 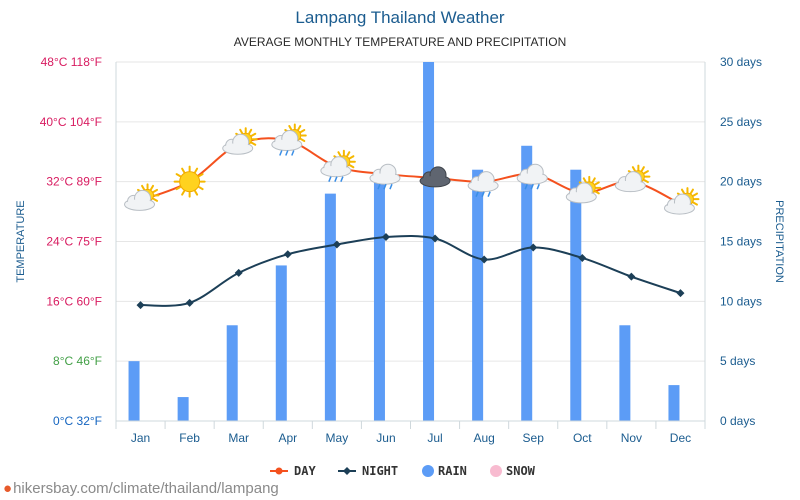 What do you see at coordinates (403, 471) in the screenshot?
I see `legend: DAY NIGHT RAIN SNOW` at bounding box center [403, 471].